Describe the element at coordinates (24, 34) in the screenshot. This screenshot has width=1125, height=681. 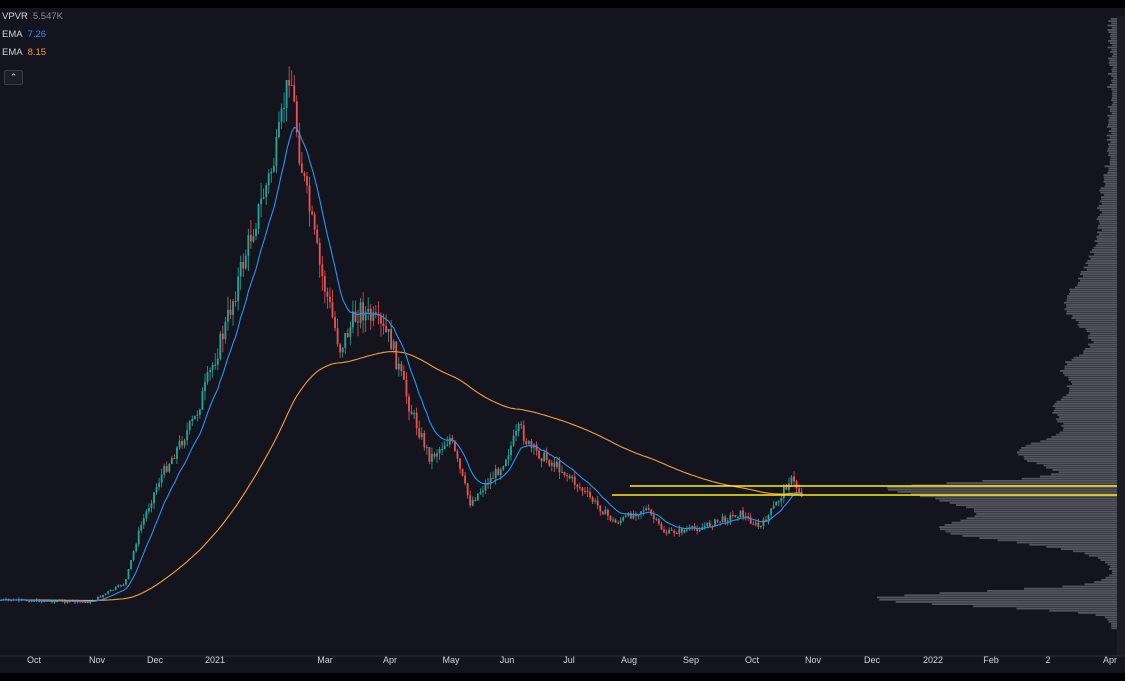
I see `legend-ema-fast: EMA 7.26` at that location.